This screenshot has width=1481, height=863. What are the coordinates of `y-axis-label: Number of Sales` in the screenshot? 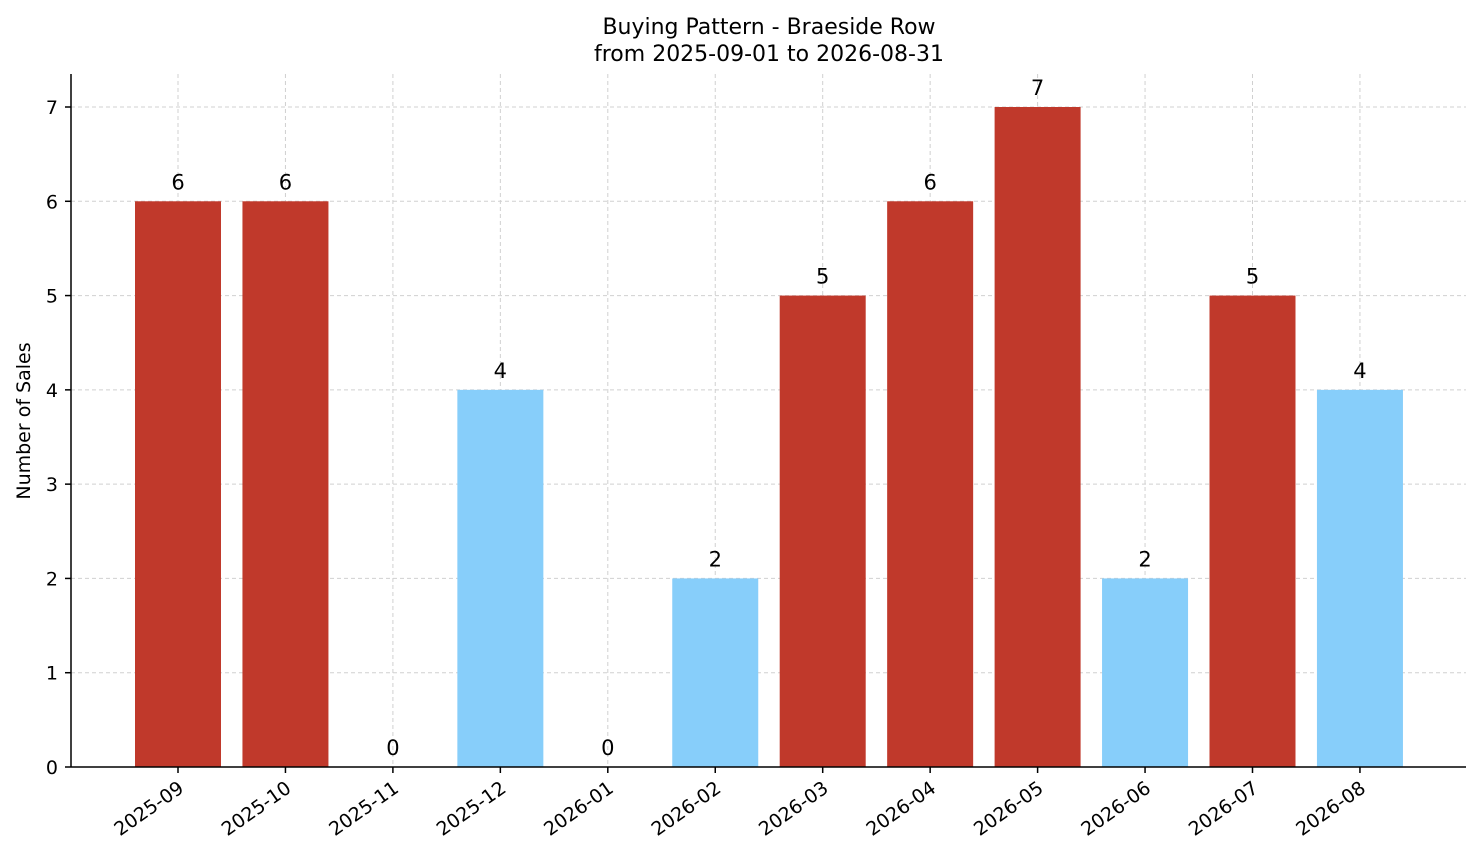 It's located at (24, 420).